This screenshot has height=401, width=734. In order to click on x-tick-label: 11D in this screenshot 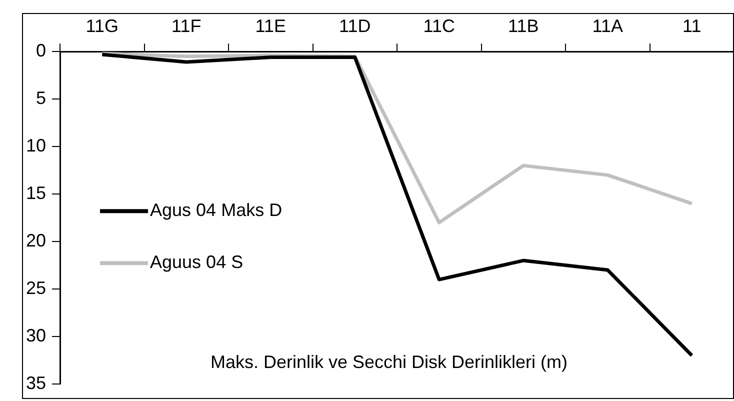, I will do `click(355, 26)`.